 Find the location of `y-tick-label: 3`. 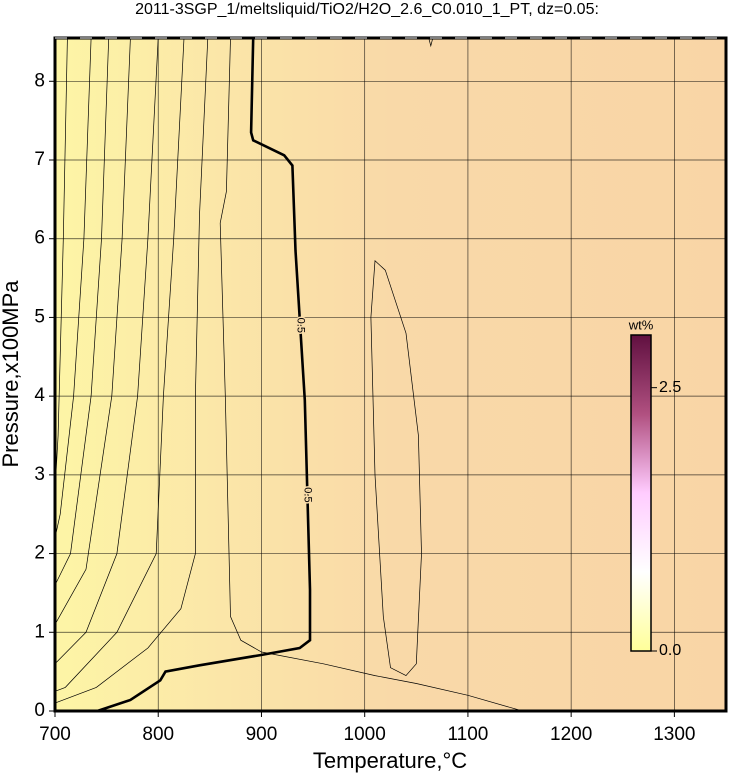

y-tick-label: 3 is located at coordinates (39, 474).